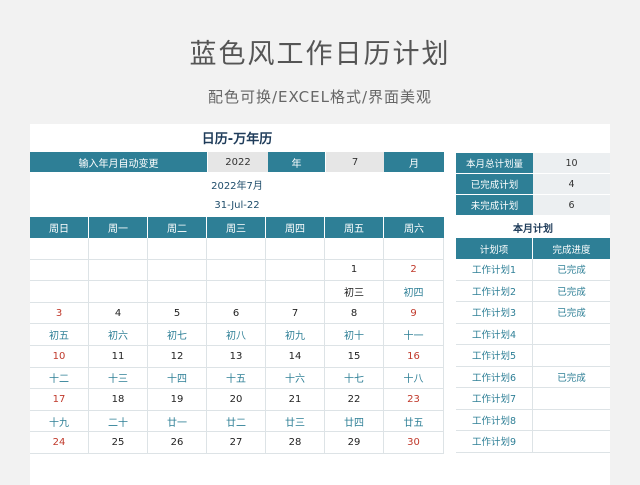  What do you see at coordinates (236, 421) in the screenshot?
I see `lunar-date-cell: 廿二` at bounding box center [236, 421].